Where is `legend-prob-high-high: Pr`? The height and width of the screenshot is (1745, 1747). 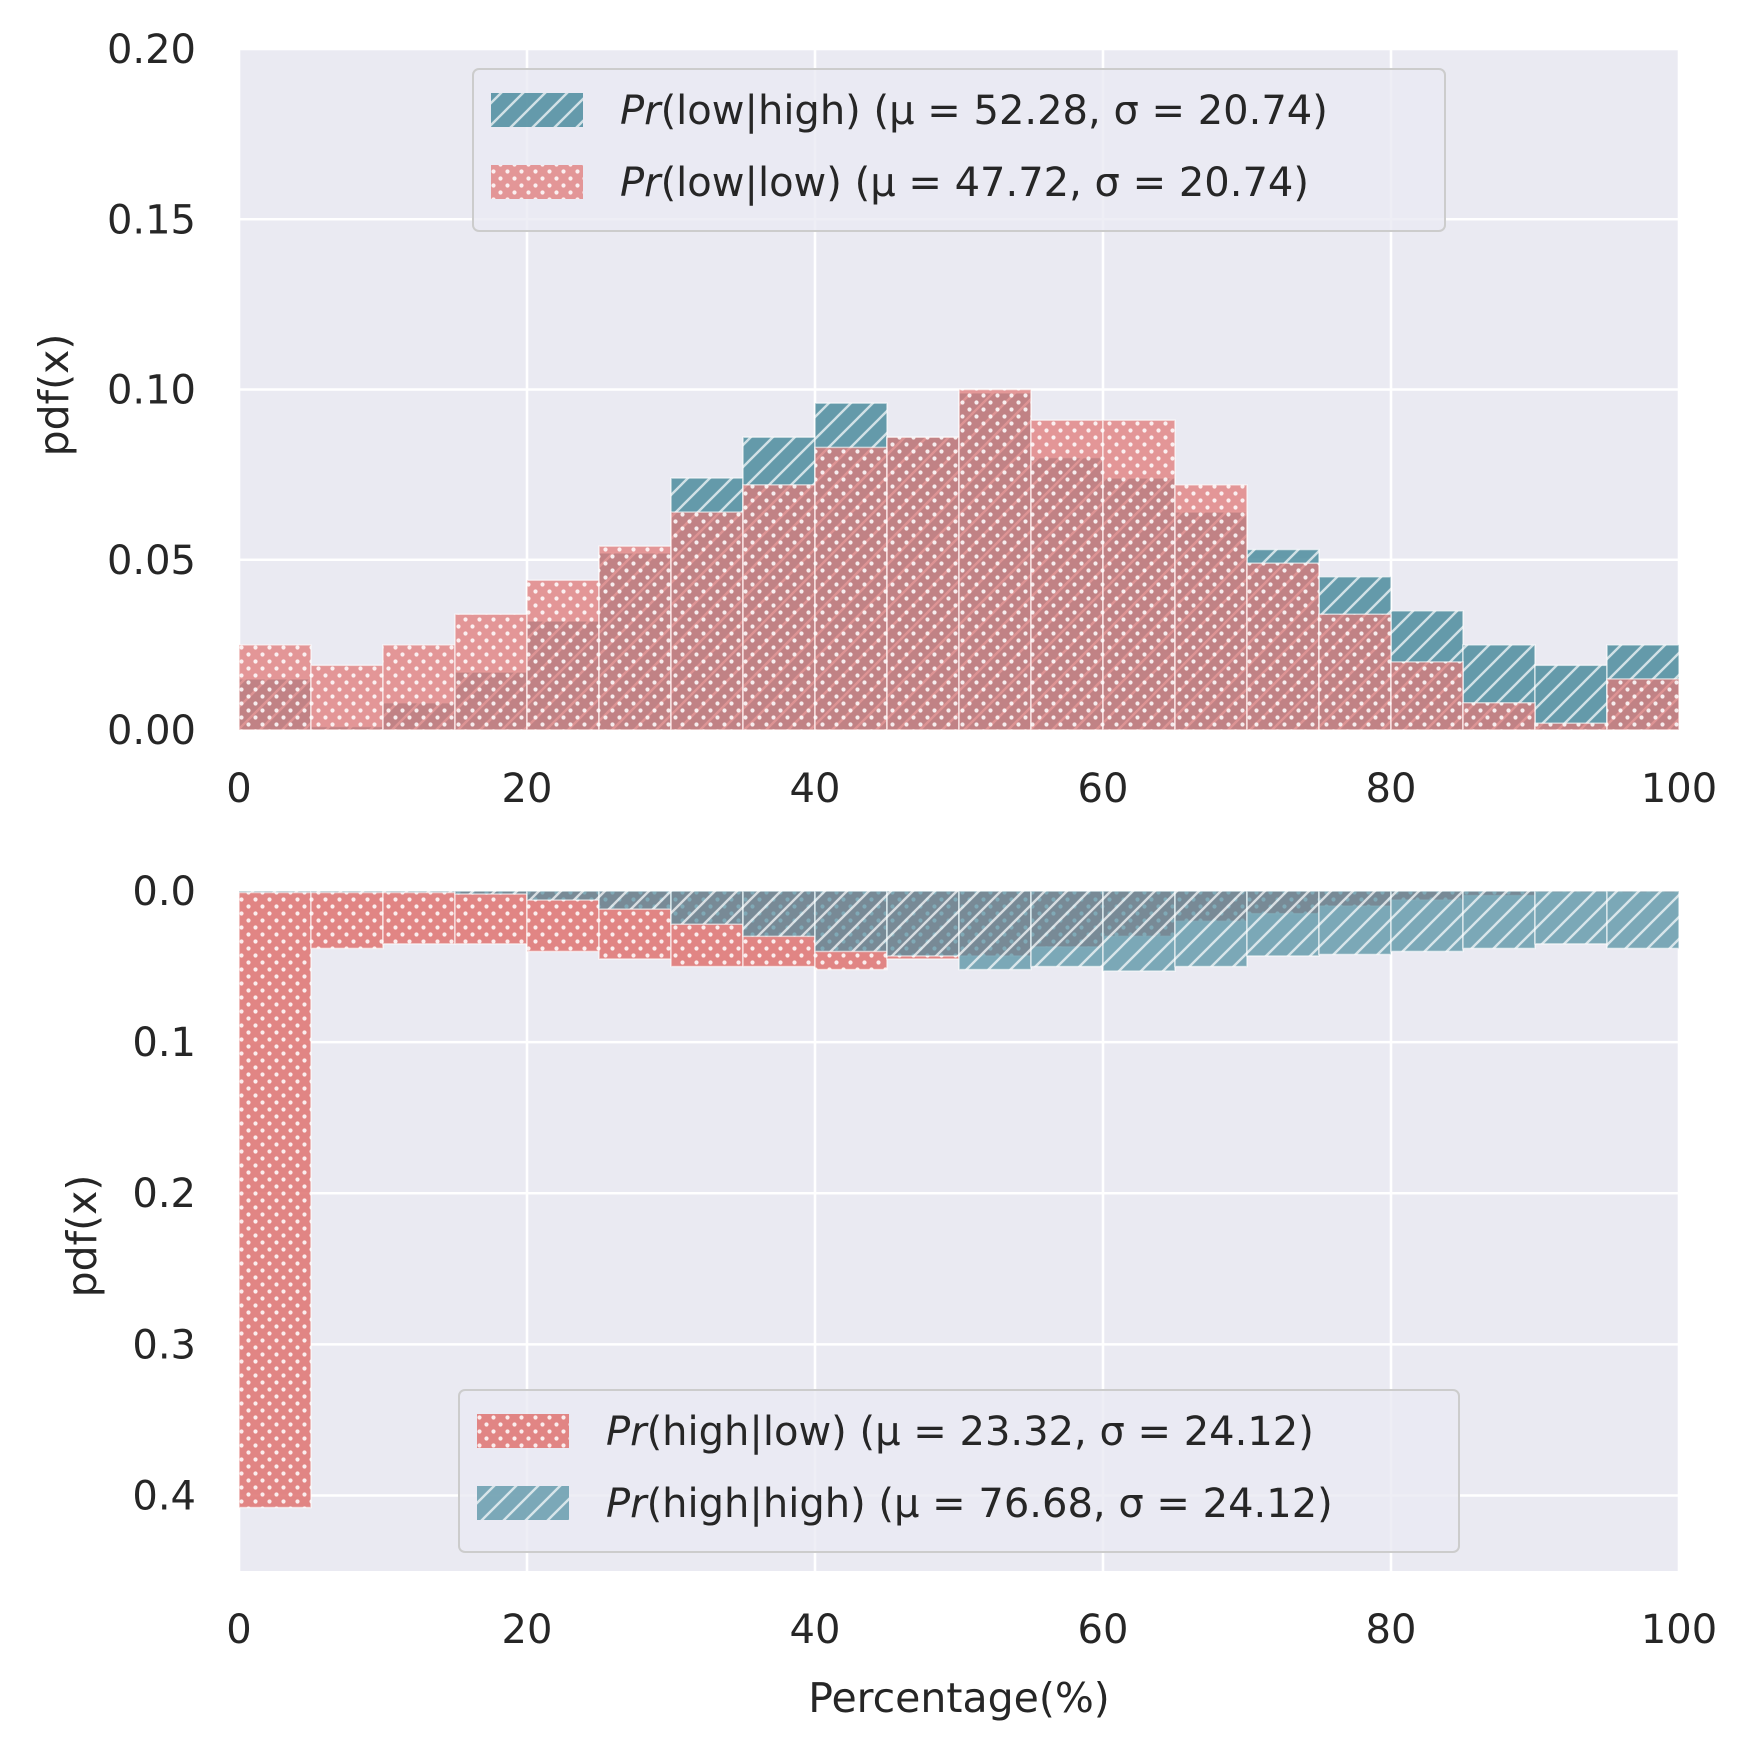
legend-prob-high-high: Pr is located at coordinates (627, 1504).